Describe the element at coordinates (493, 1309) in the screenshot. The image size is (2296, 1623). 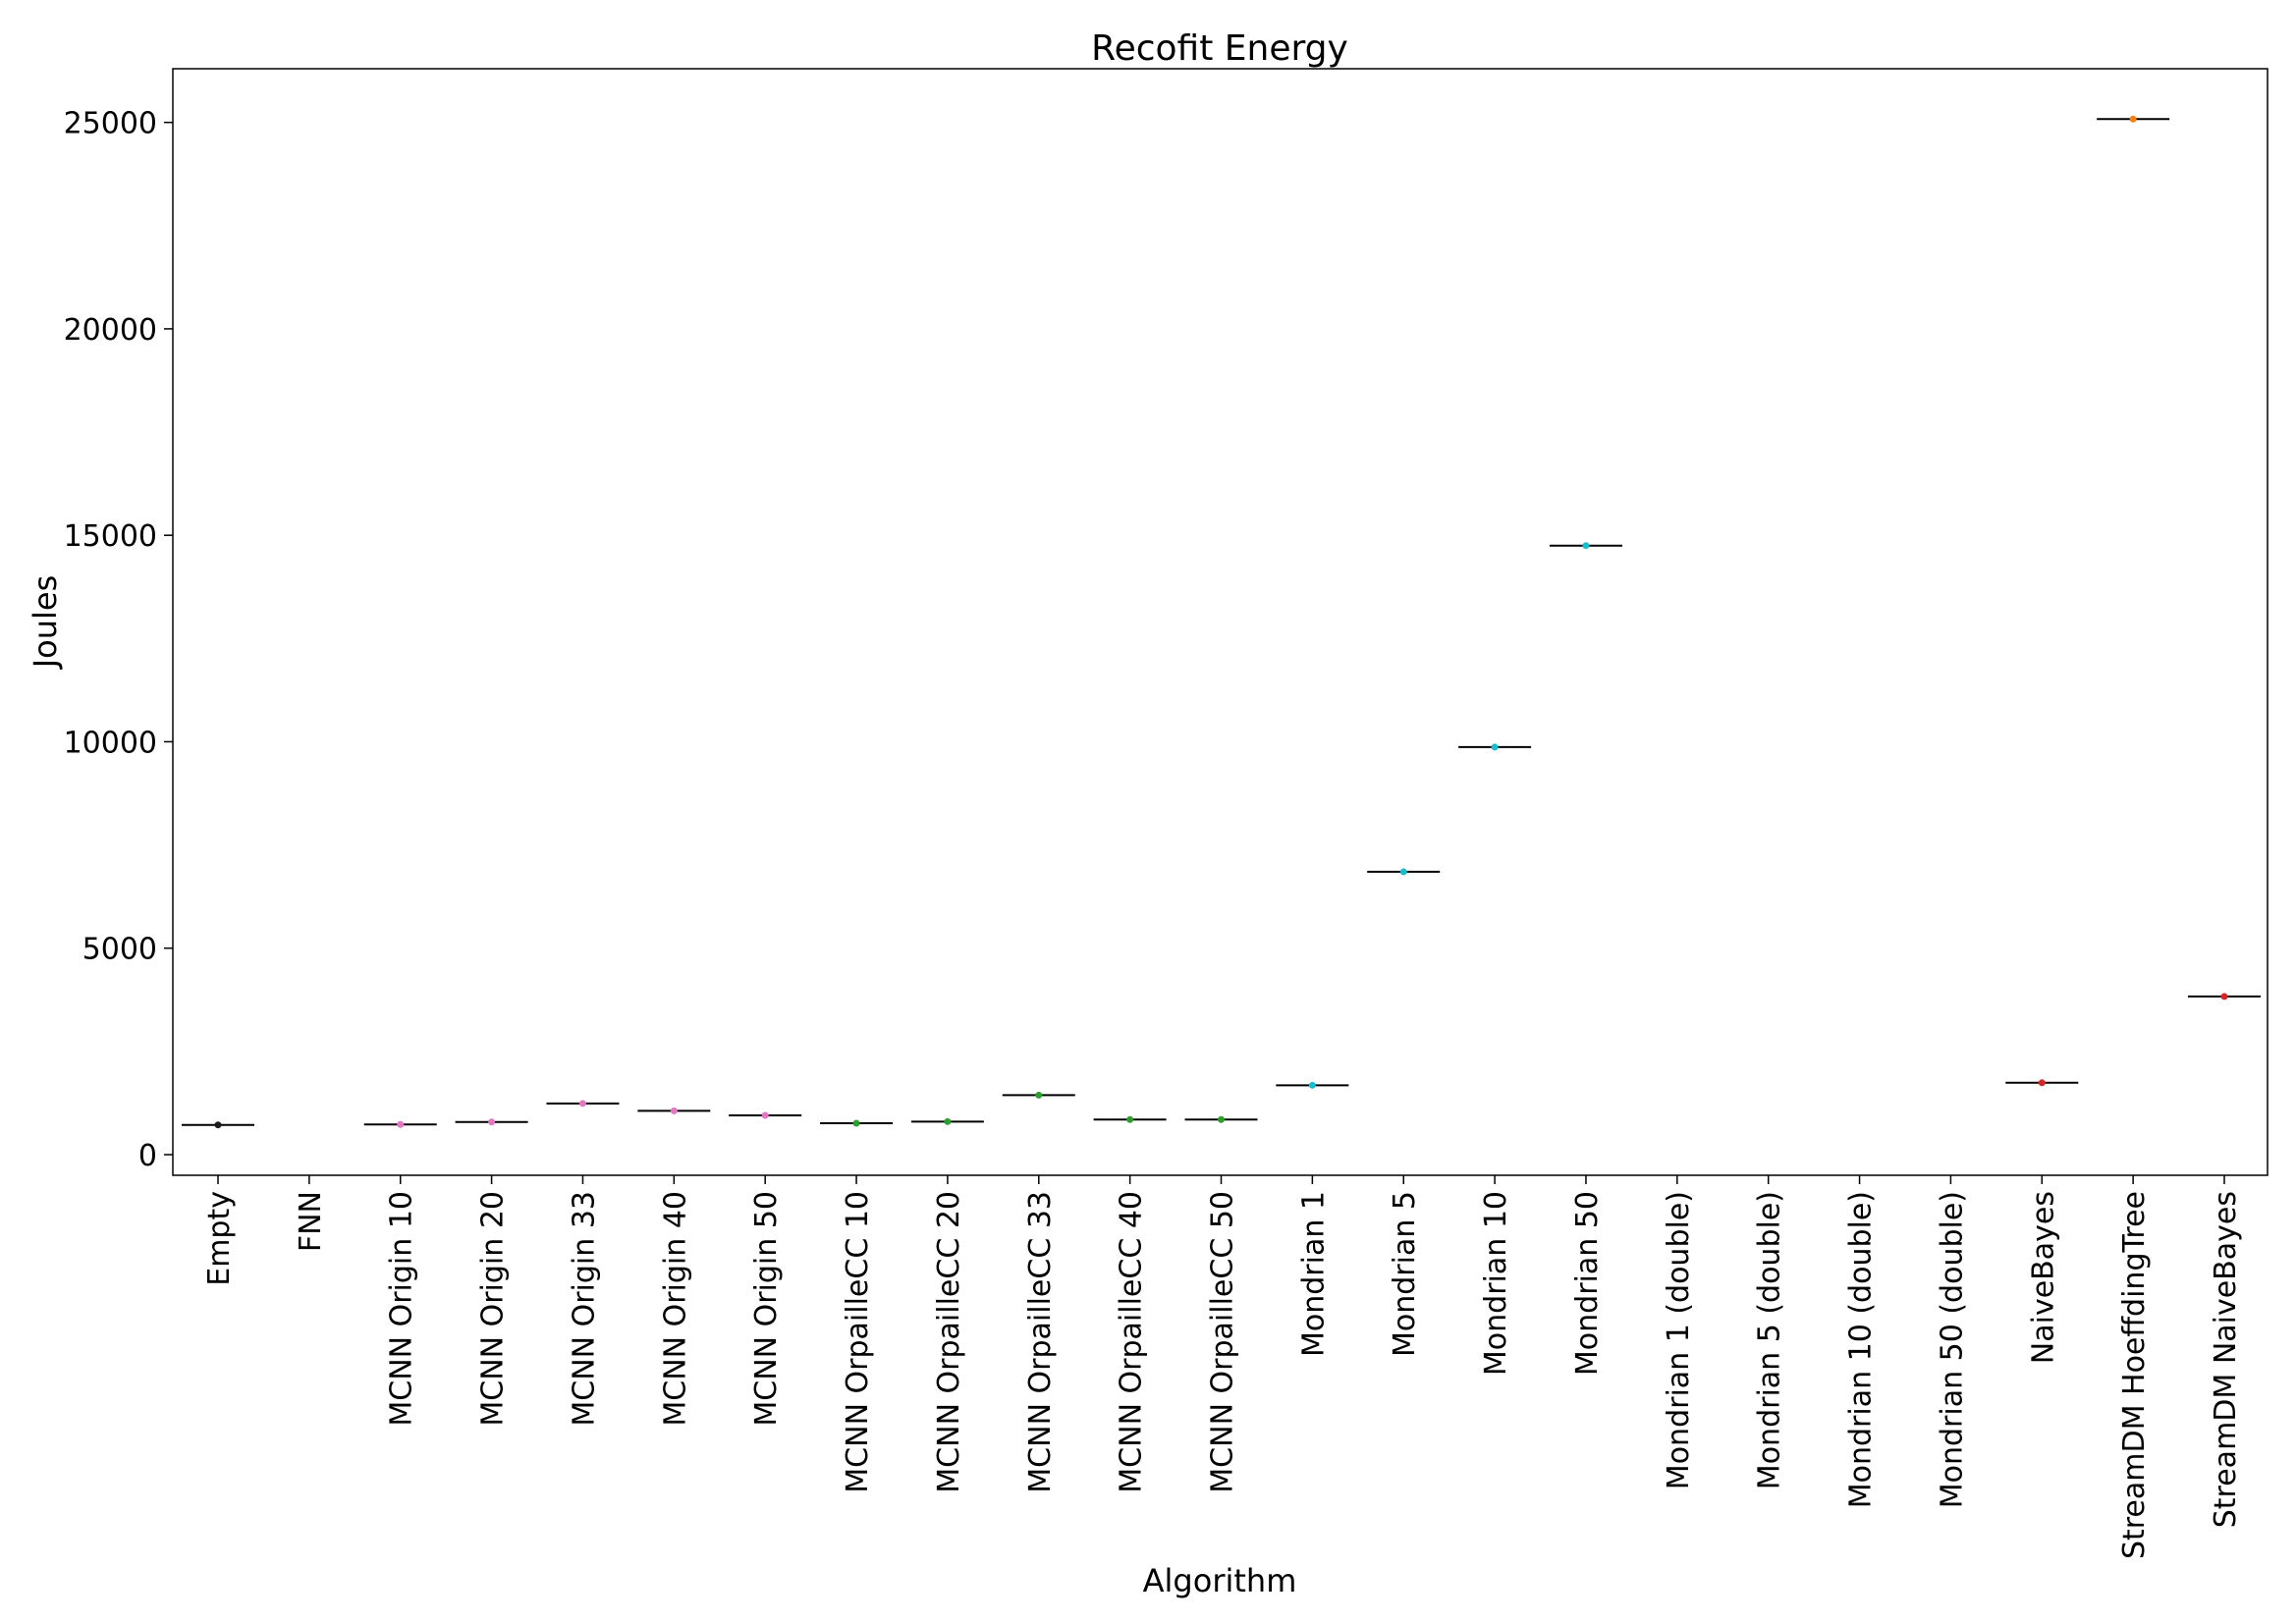
I see `x-tick-label: MCNN Origin 20` at that location.